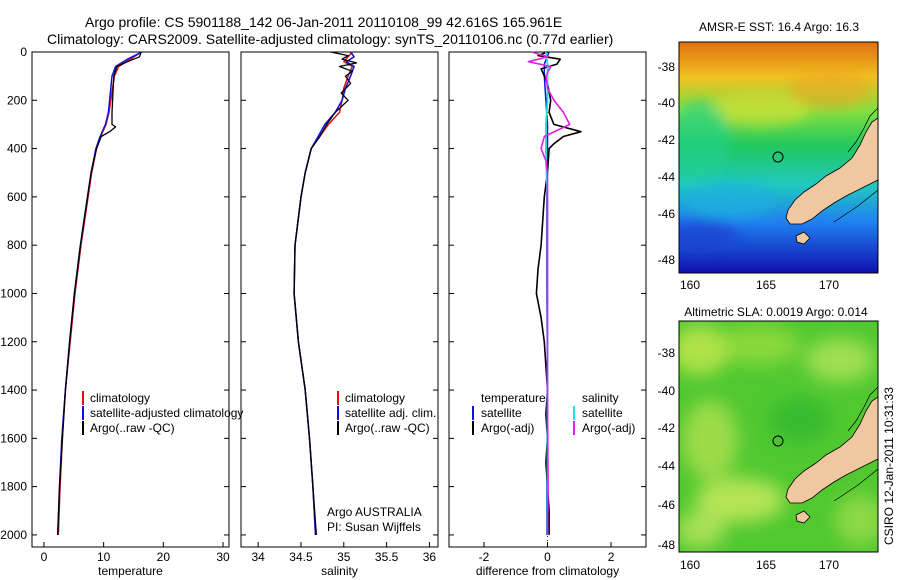 The image size is (900, 580). What do you see at coordinates (164, 557) in the screenshot?
I see `x-tick-label: 20` at bounding box center [164, 557].